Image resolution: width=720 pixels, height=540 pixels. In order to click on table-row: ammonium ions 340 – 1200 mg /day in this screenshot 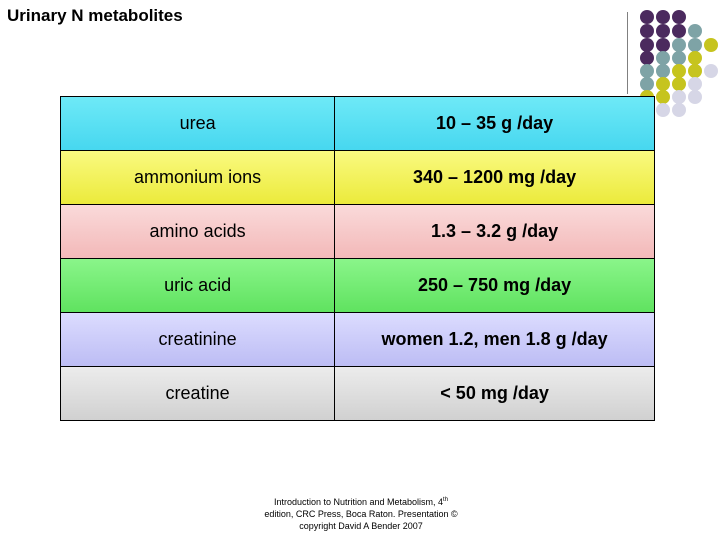, I will do `click(357, 177)`.